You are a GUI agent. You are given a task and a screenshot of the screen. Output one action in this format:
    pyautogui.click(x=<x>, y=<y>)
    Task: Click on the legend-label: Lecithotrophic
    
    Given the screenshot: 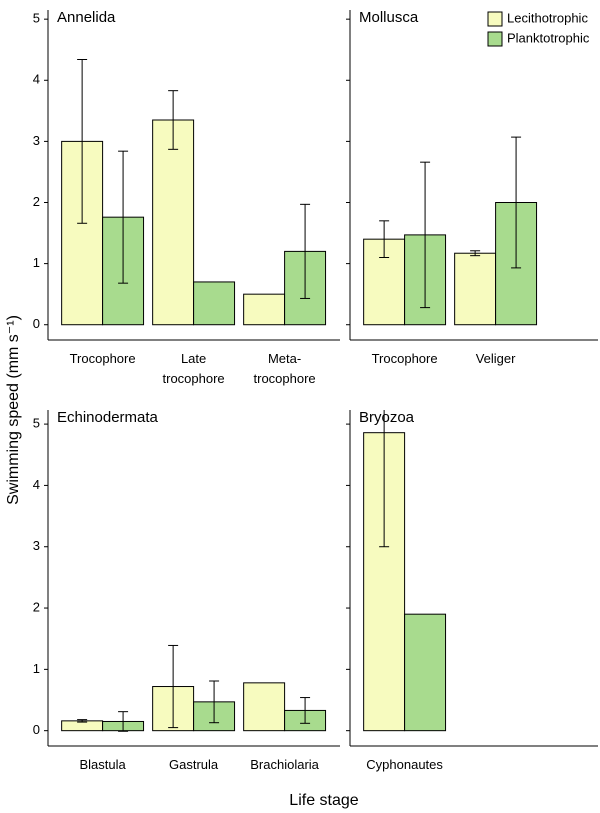 What is the action you would take?
    pyautogui.click(x=547, y=17)
    